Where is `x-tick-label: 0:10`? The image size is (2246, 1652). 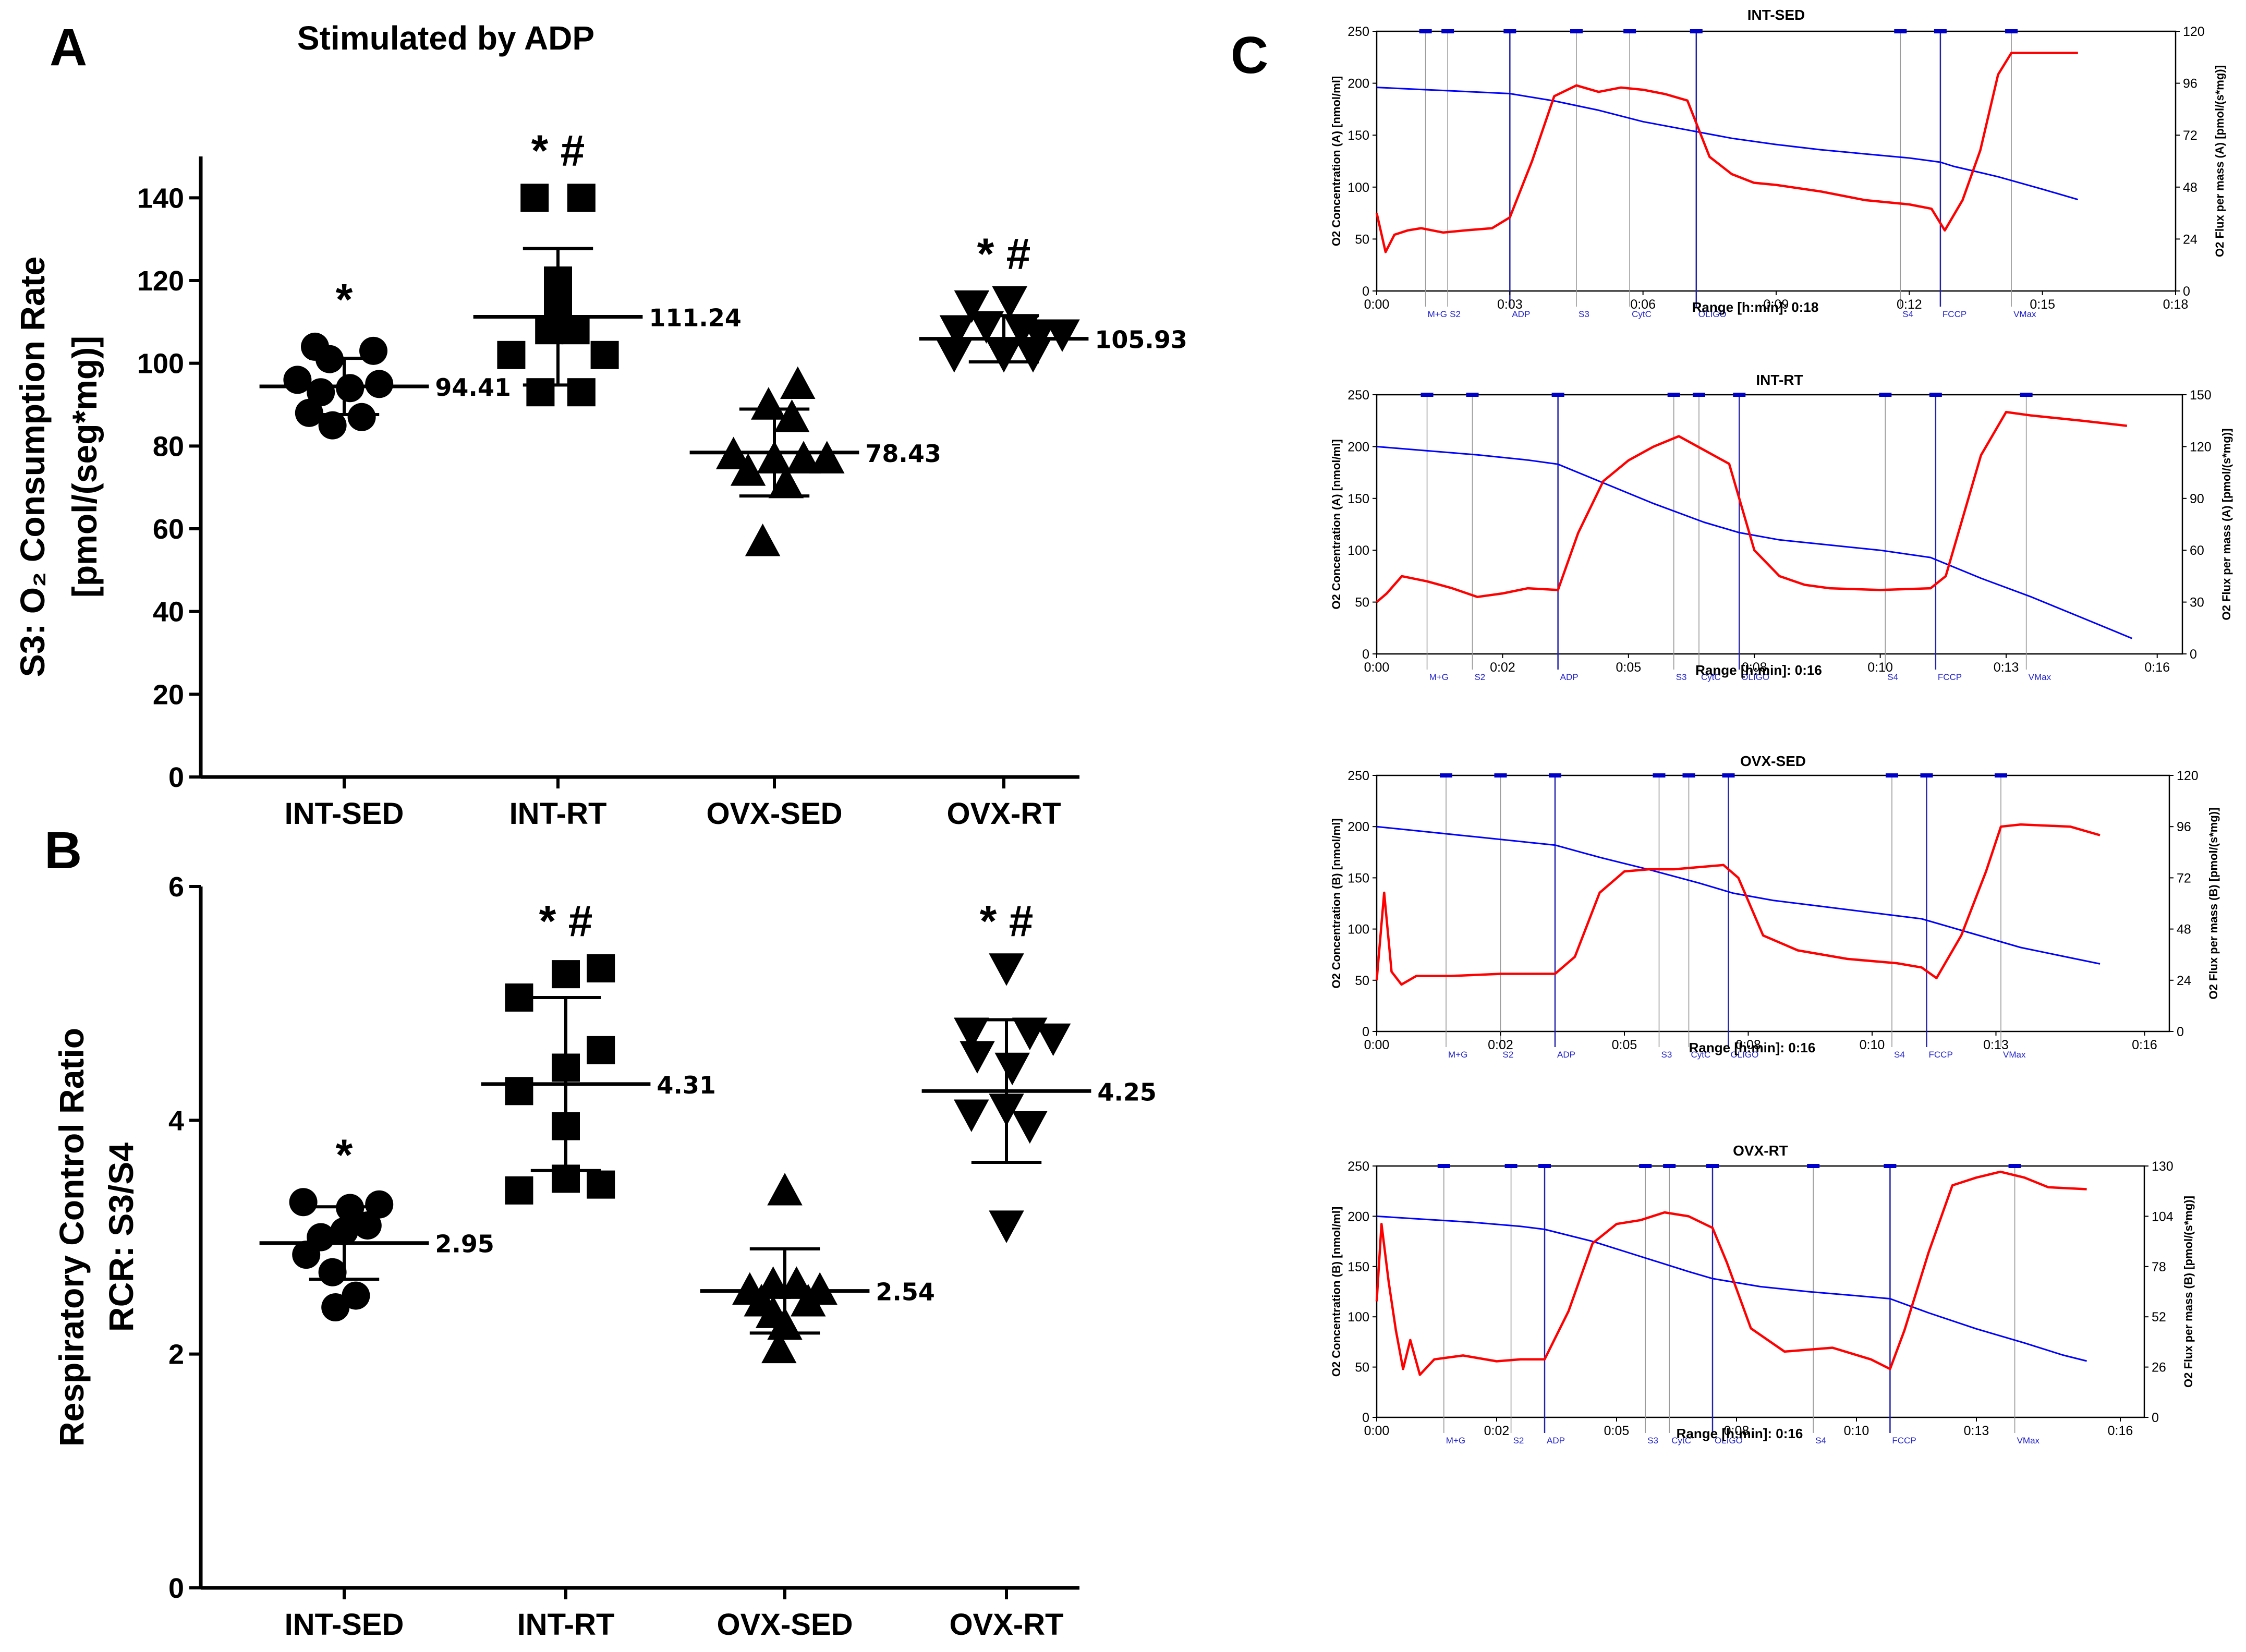 x-tick-label: 0:10 is located at coordinates (1880, 667).